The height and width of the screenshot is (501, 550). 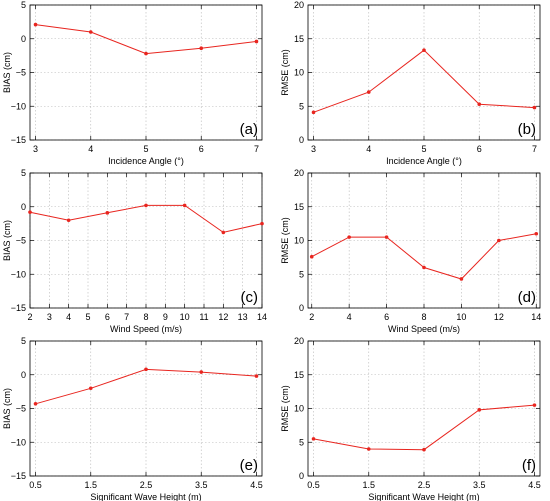 What do you see at coordinates (243, 317) in the screenshot?
I see `x-tick-label: 13` at bounding box center [243, 317].